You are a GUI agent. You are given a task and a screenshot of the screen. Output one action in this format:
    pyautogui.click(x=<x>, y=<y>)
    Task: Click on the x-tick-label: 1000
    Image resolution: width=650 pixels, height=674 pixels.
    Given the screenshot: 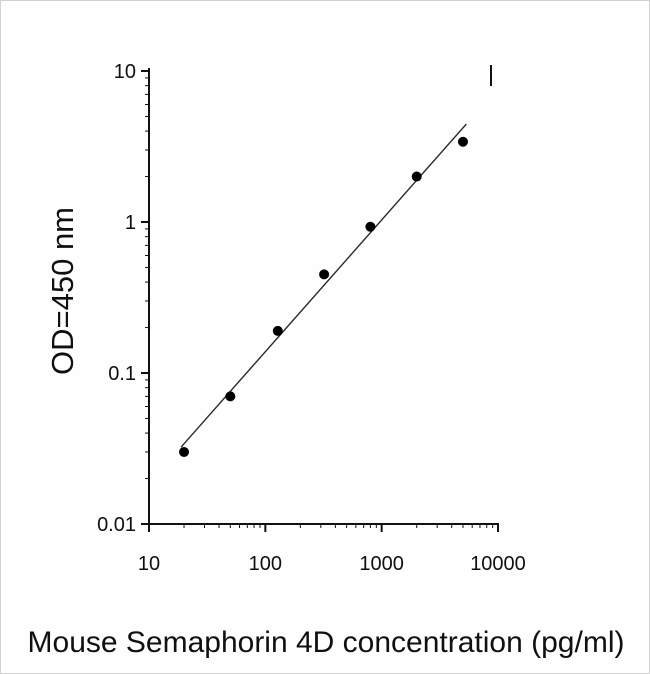 What is the action you would take?
    pyautogui.click(x=381, y=564)
    